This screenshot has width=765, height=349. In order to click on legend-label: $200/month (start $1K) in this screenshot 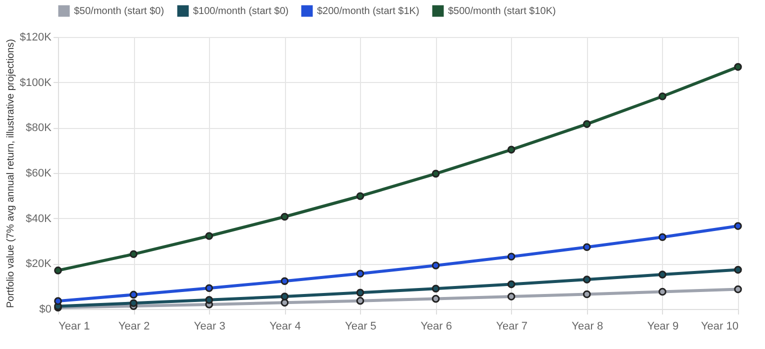, I will do `click(368, 11)`.